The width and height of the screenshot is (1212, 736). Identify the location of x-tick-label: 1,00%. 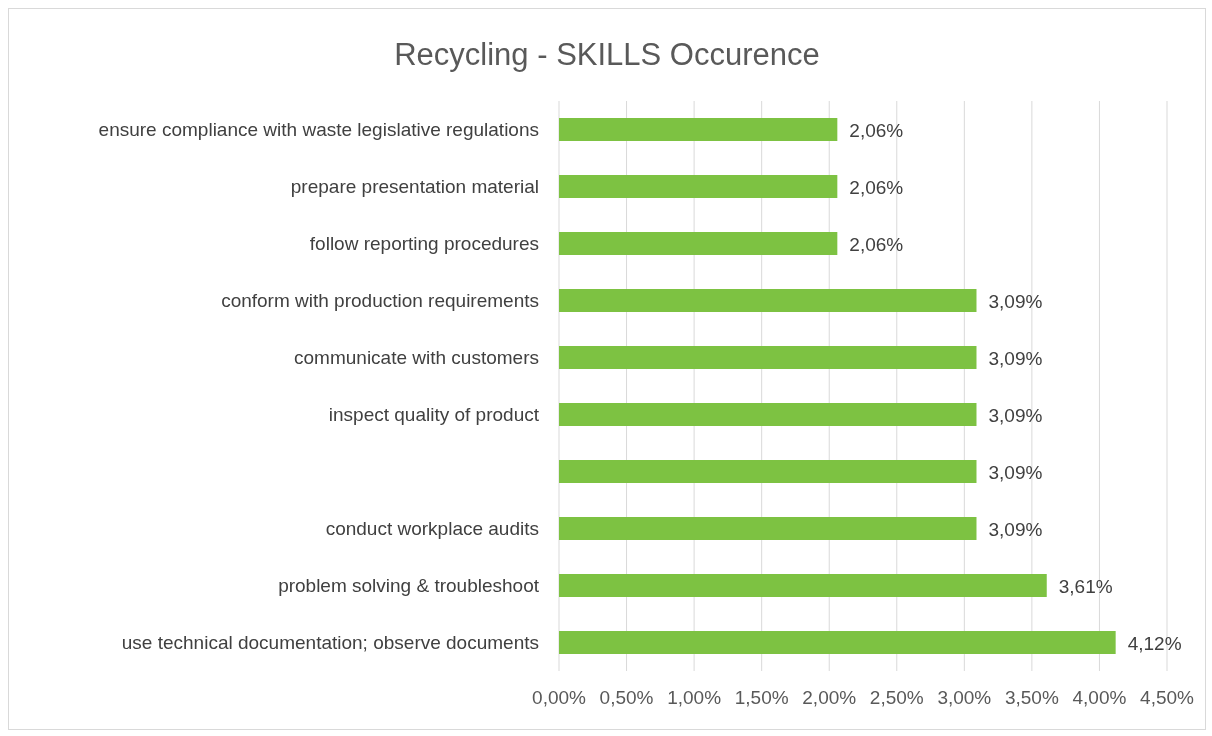
(694, 698).